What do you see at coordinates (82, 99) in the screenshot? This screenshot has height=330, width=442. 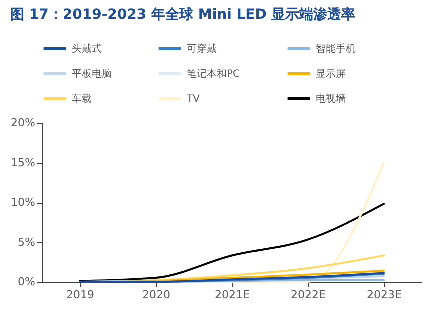 I see `legend-label: 车载` at bounding box center [82, 99].